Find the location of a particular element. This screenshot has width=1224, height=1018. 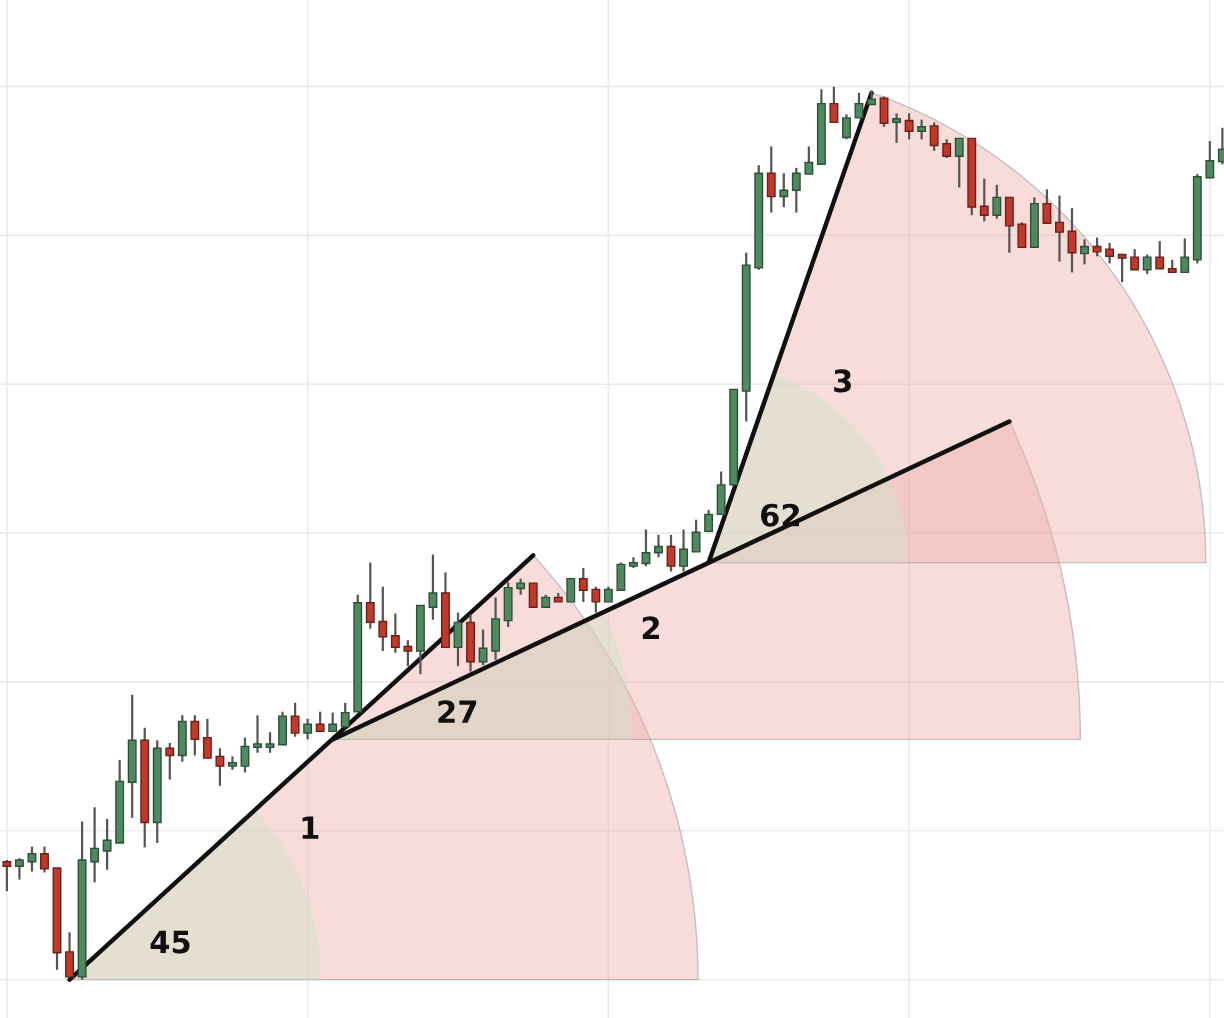

annotation: 1 is located at coordinates (310, 827).